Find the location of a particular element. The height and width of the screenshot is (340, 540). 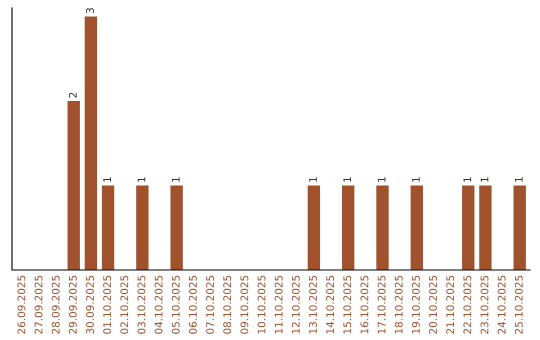

x-tick-label: 26.09.2025 is located at coordinates (21, 305).